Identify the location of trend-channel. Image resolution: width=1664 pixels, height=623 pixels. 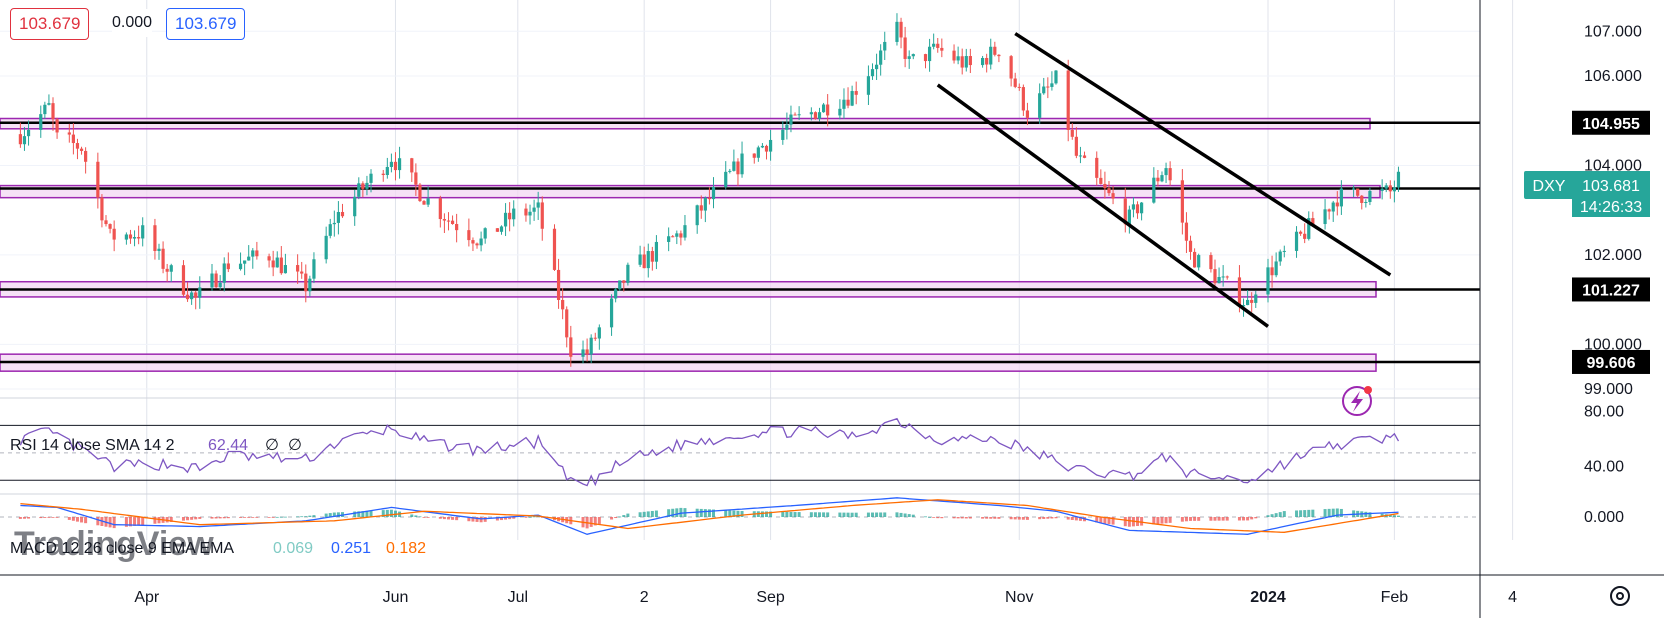
(1164, 180).